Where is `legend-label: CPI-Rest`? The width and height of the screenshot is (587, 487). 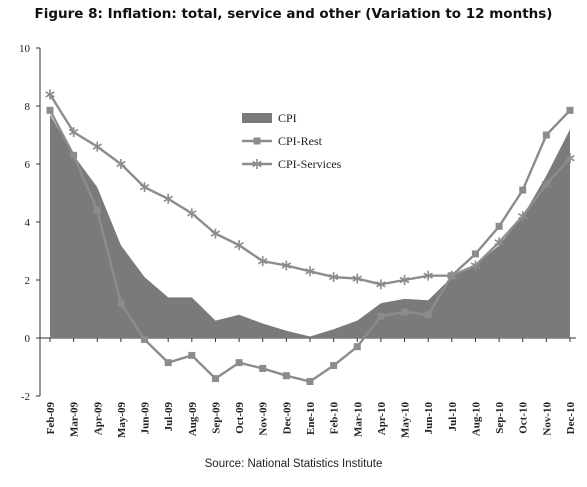 legend-label: CPI-Rest is located at coordinates (300, 141).